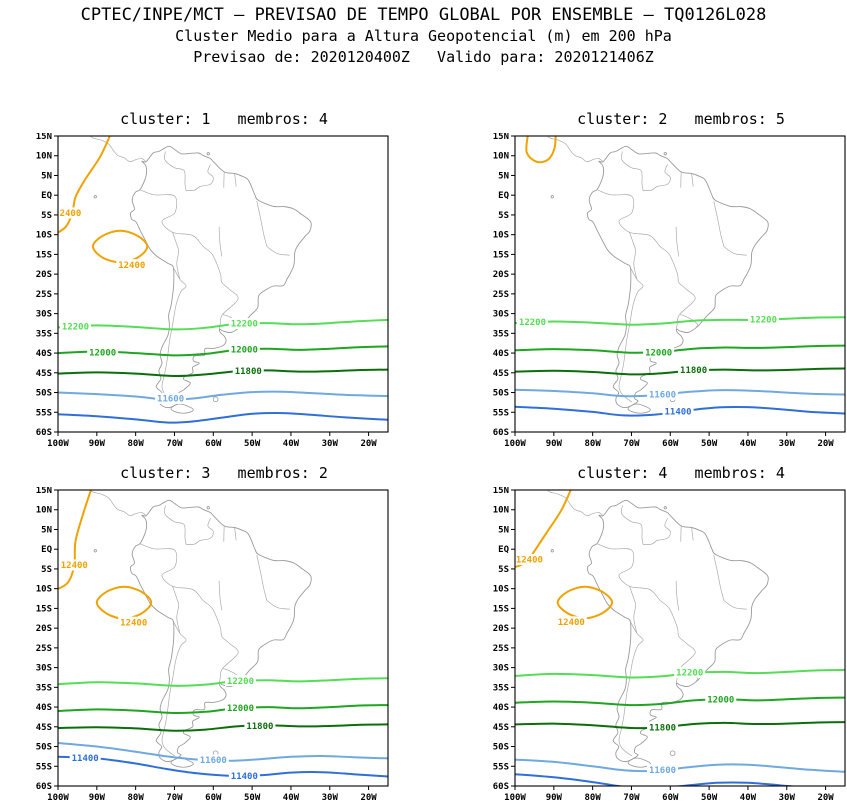  Describe the element at coordinates (501, 433) in the screenshot. I see `svg-text: 60S` at that location.